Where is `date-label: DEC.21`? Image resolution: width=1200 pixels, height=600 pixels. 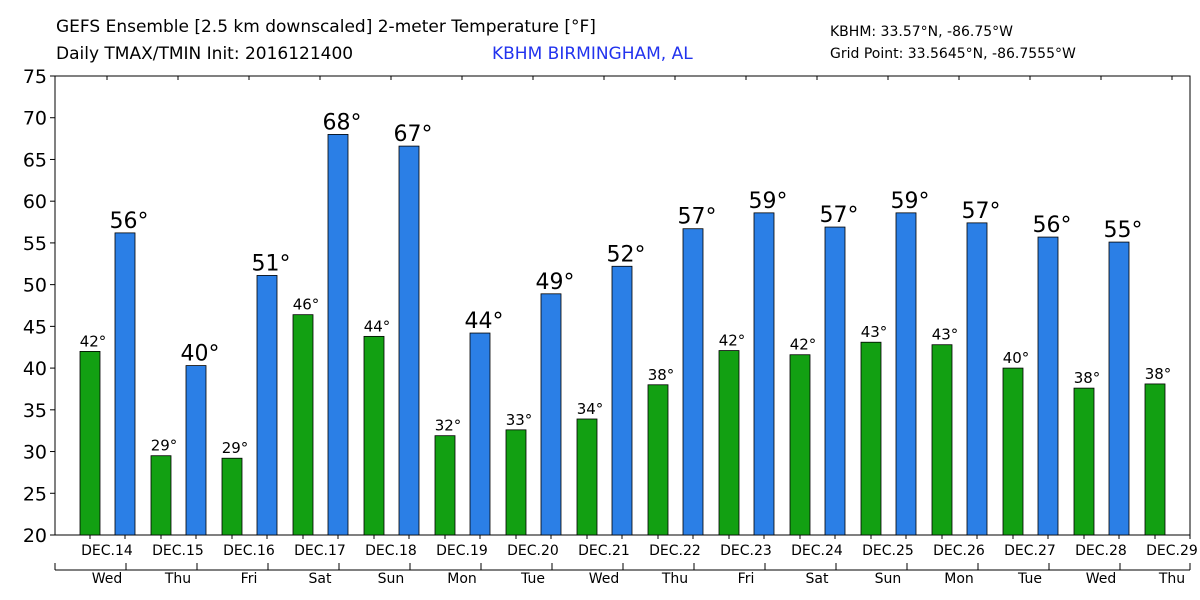 date-label: DEC.21 is located at coordinates (604, 551).